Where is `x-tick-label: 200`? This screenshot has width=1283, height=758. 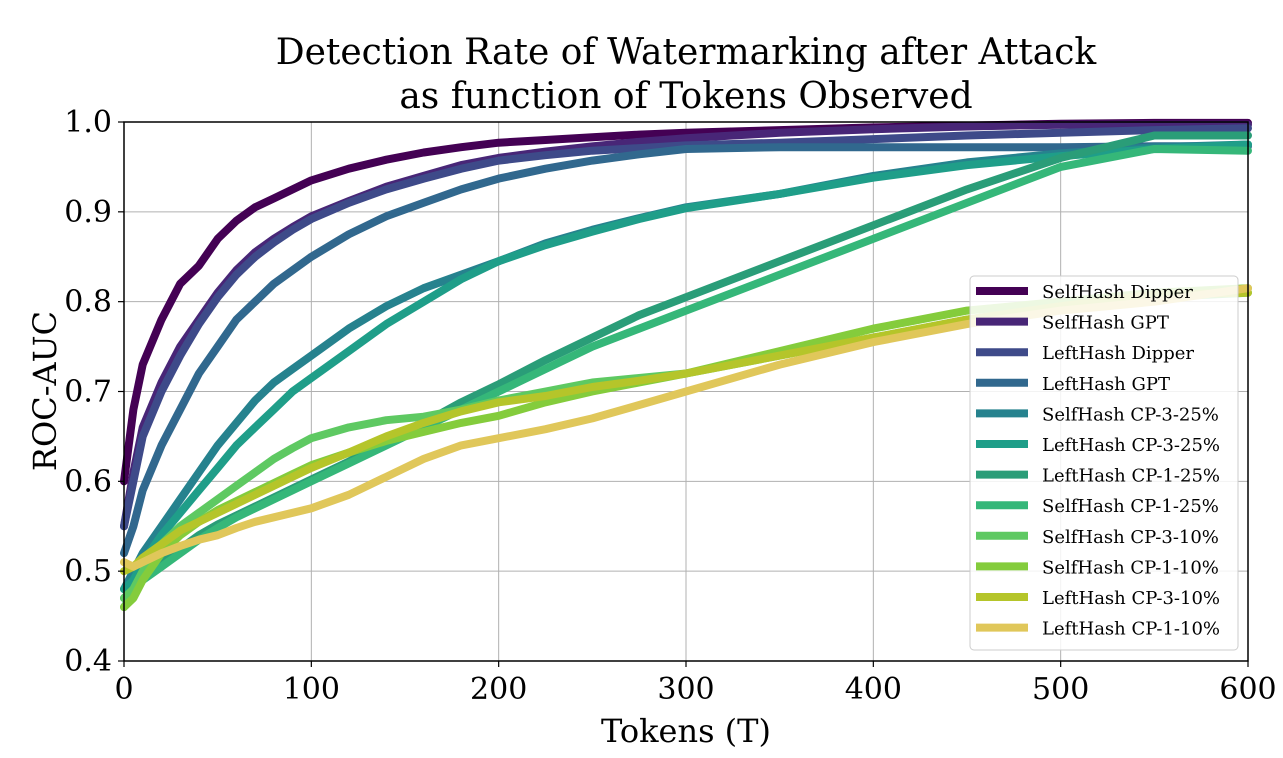 x-tick-label: 200 is located at coordinates (498, 689).